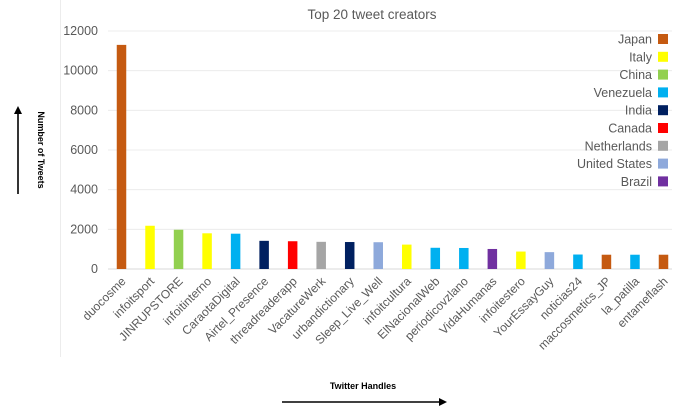 The height and width of the screenshot is (412, 692). I want to click on bar-infoitinterno, so click(207, 251).